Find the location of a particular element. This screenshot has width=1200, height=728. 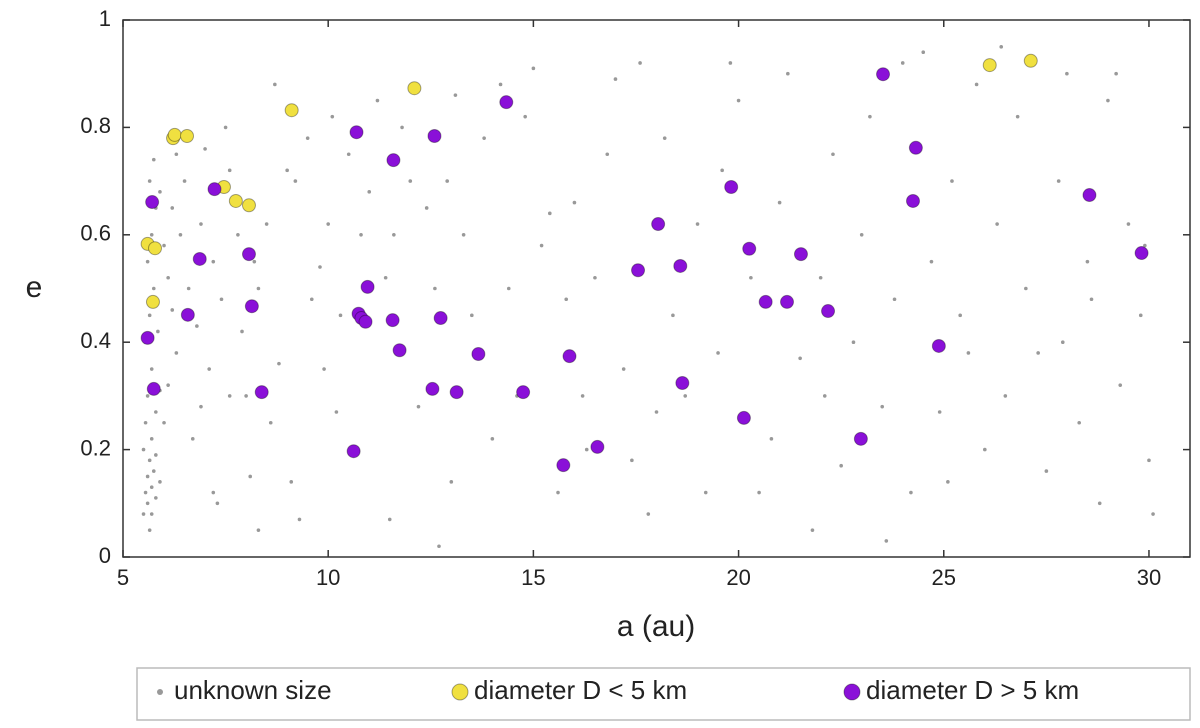

y-tick-label: 1 is located at coordinates (105, 18).